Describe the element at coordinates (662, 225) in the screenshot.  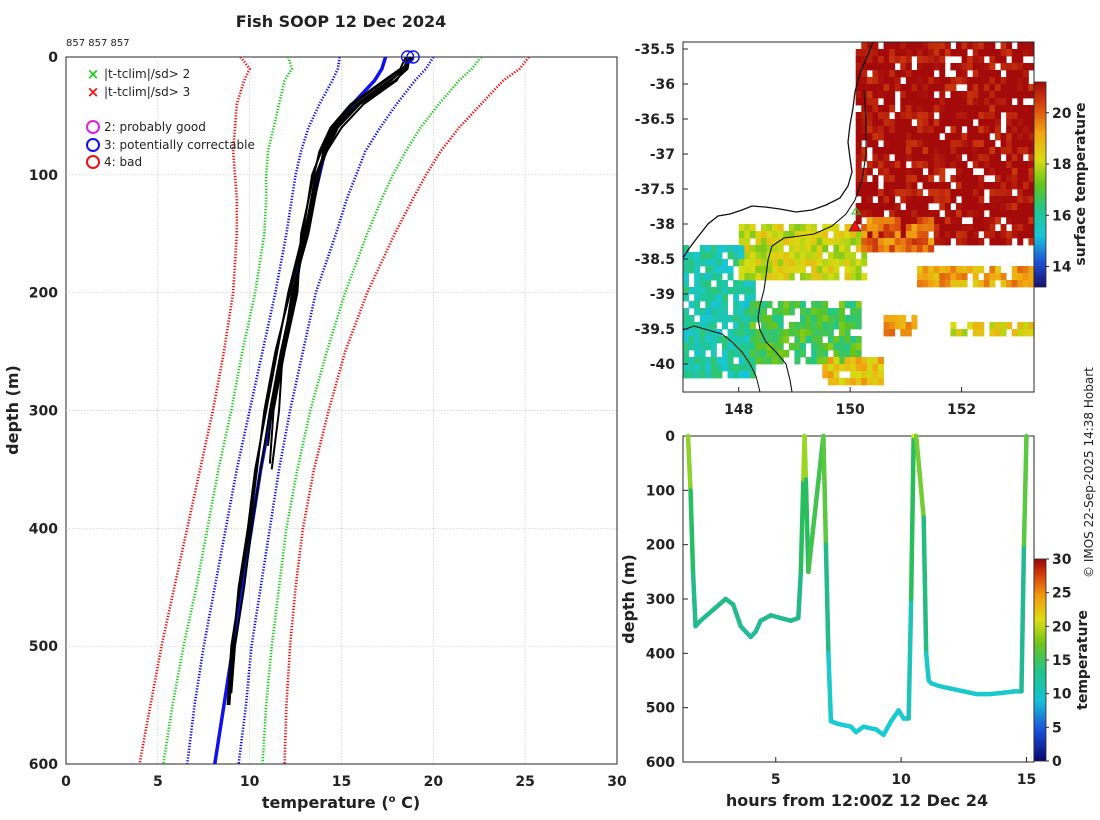
I see `map-ytick-label: -38` at that location.